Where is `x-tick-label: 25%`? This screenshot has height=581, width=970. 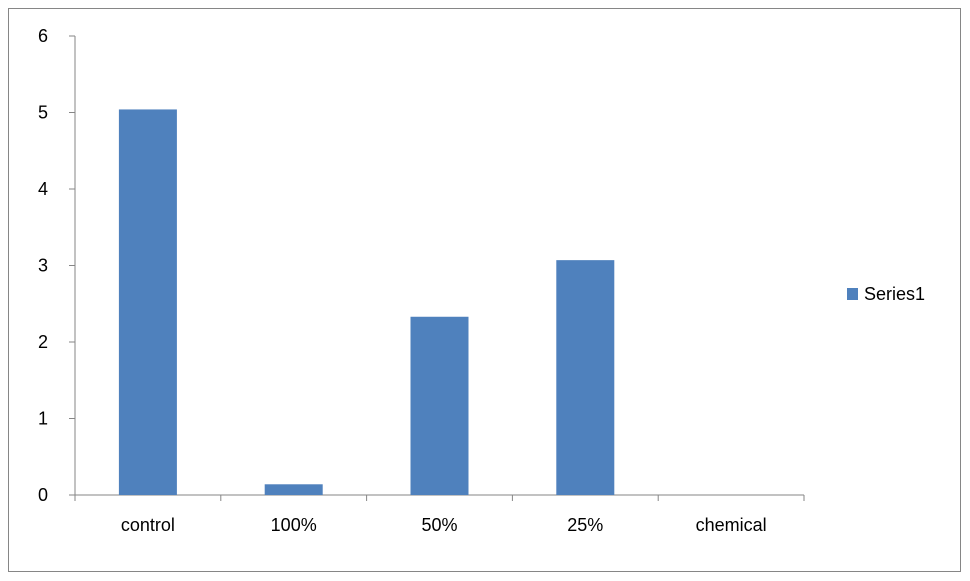
x-tick-label: 25% is located at coordinates (585, 525).